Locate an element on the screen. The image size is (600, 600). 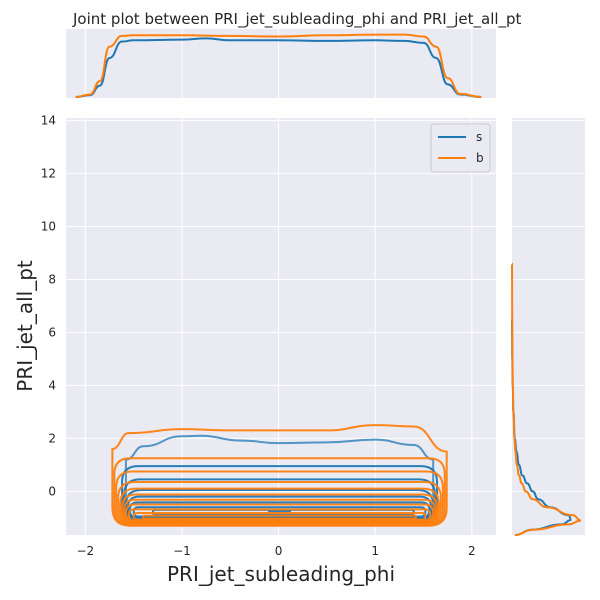
y-tick-label: 12 is located at coordinates (48, 174).